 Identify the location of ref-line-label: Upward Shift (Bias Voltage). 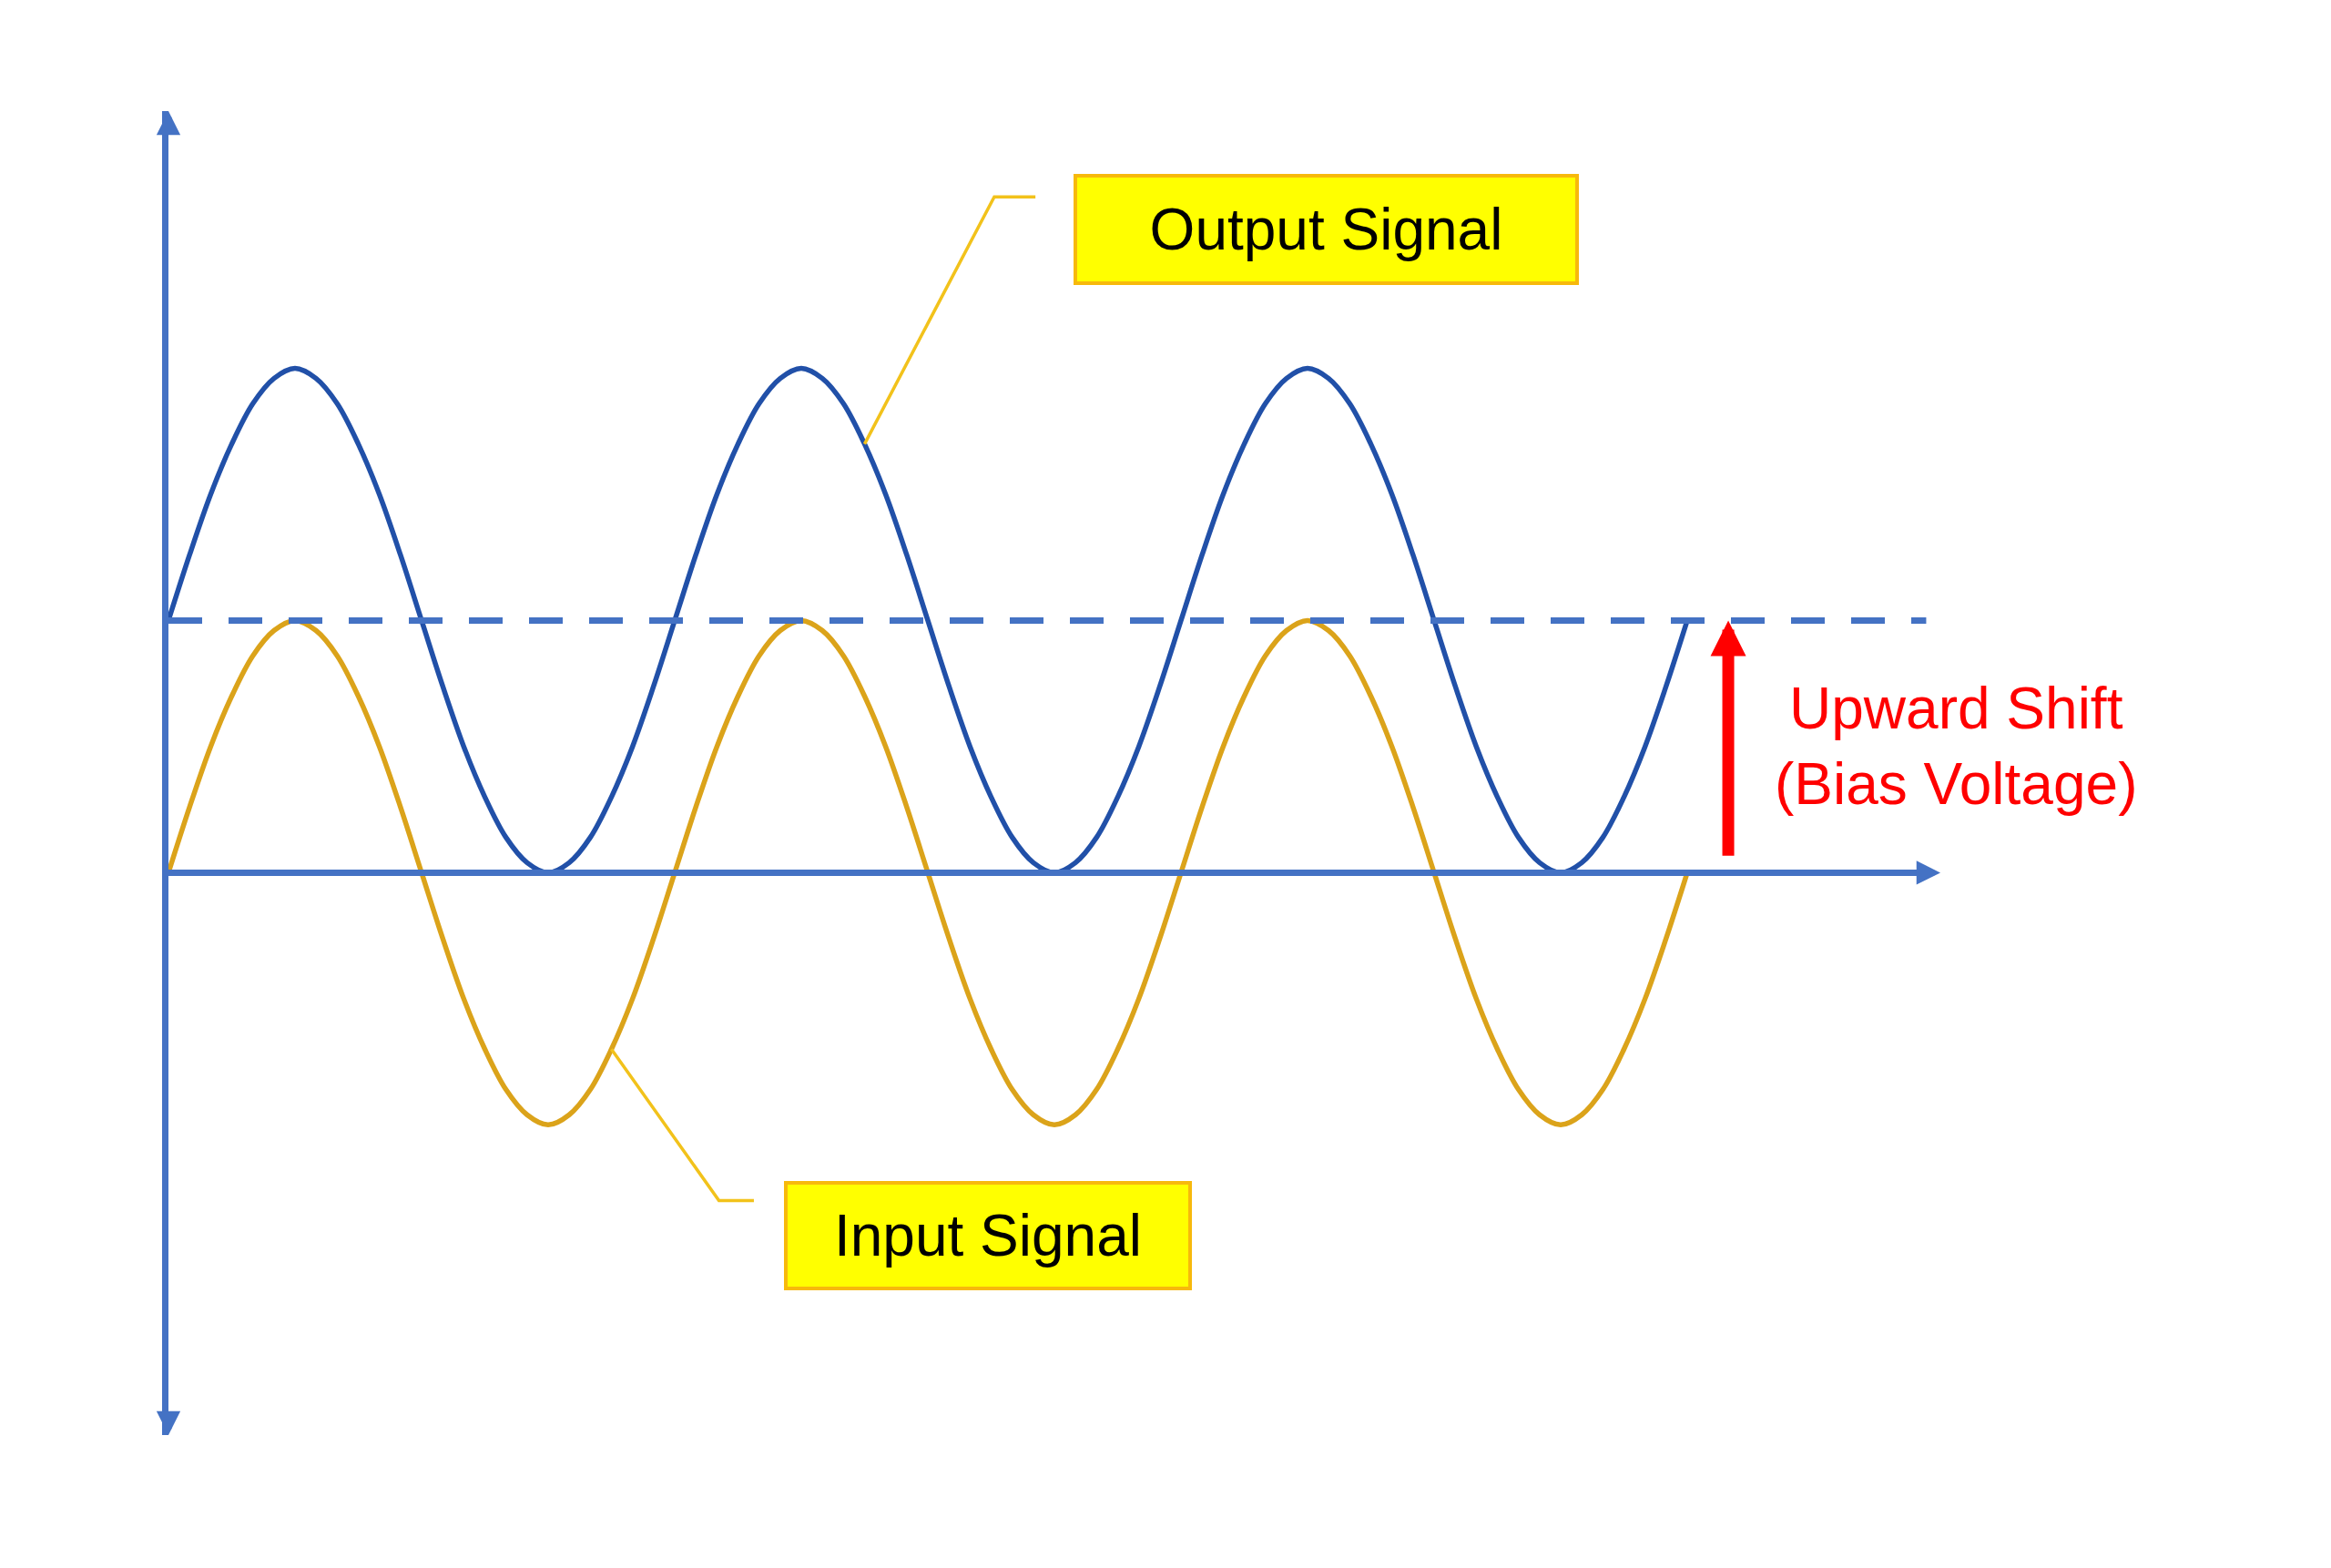
(1956, 747).